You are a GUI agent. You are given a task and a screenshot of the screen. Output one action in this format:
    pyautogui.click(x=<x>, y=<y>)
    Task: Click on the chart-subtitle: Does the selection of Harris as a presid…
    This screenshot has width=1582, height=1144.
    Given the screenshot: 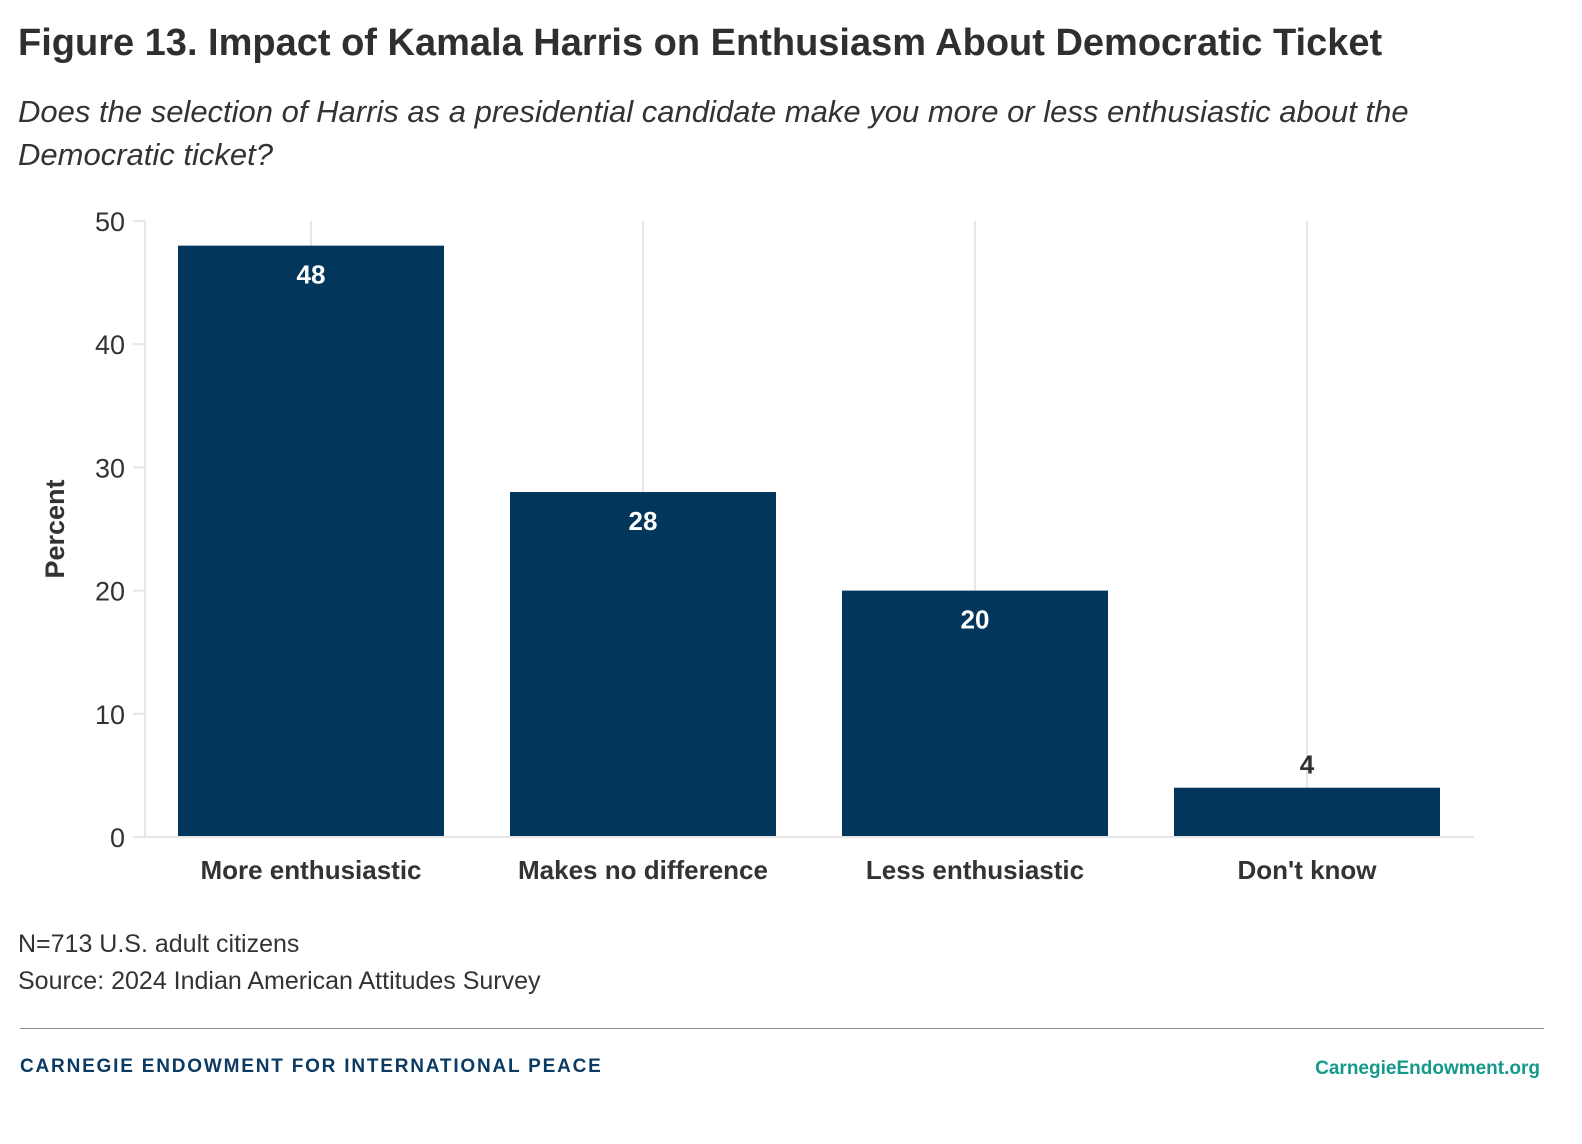 What is the action you would take?
    pyautogui.click(x=713, y=133)
    